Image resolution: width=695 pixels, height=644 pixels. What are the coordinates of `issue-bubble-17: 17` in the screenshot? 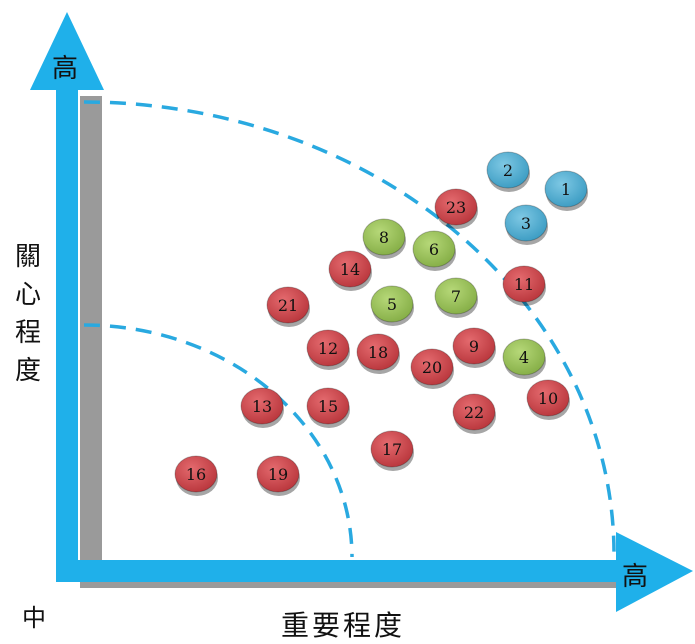 It's located at (392, 450).